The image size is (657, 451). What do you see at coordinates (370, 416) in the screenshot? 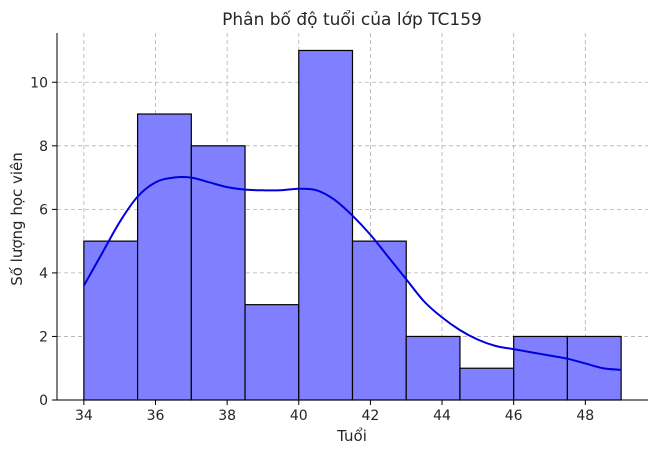
I see `x-tick-label: 42` at bounding box center [370, 416].